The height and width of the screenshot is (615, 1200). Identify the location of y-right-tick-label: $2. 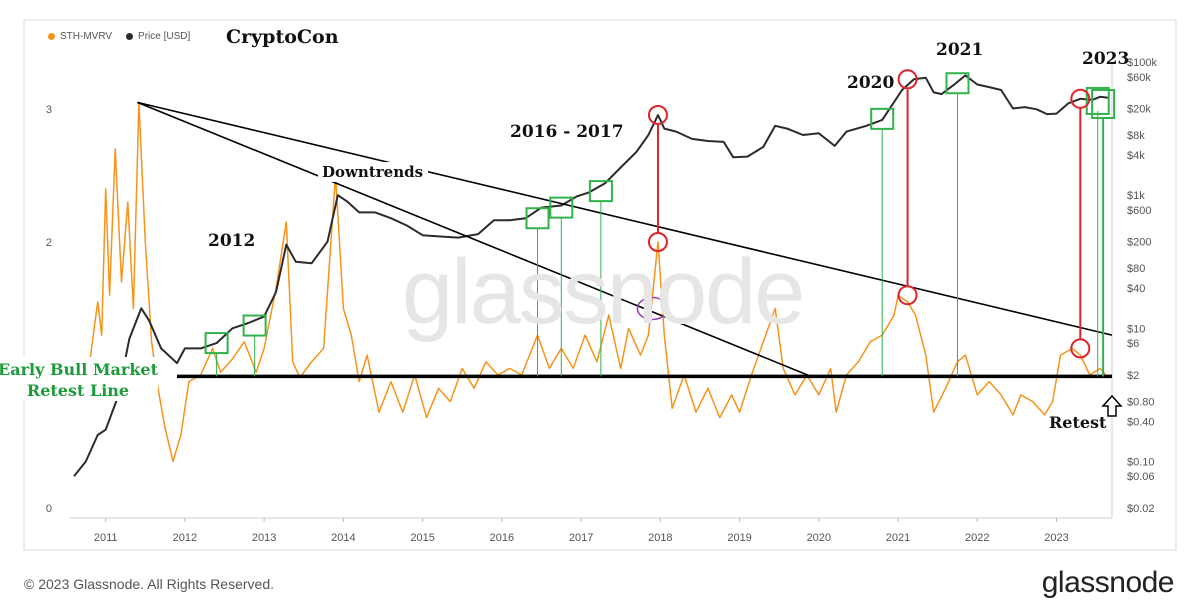
(1133, 376).